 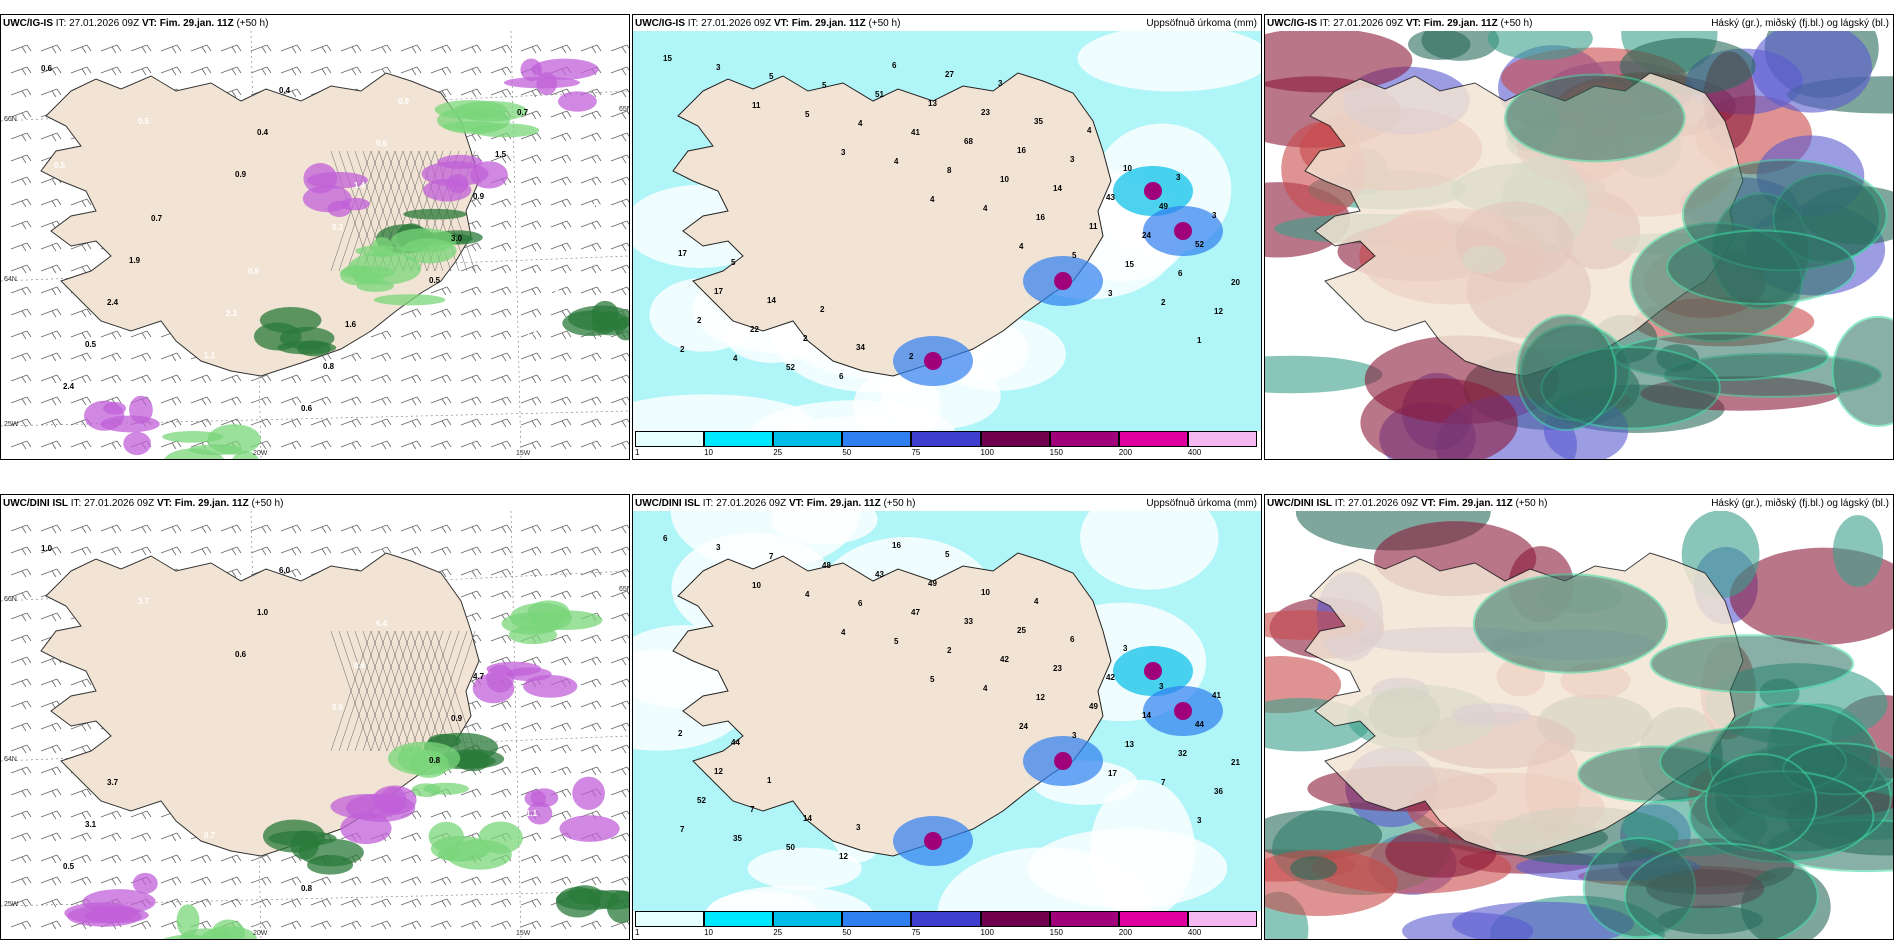 I want to click on precip-value-label: 0.6, so click(x=382, y=143).